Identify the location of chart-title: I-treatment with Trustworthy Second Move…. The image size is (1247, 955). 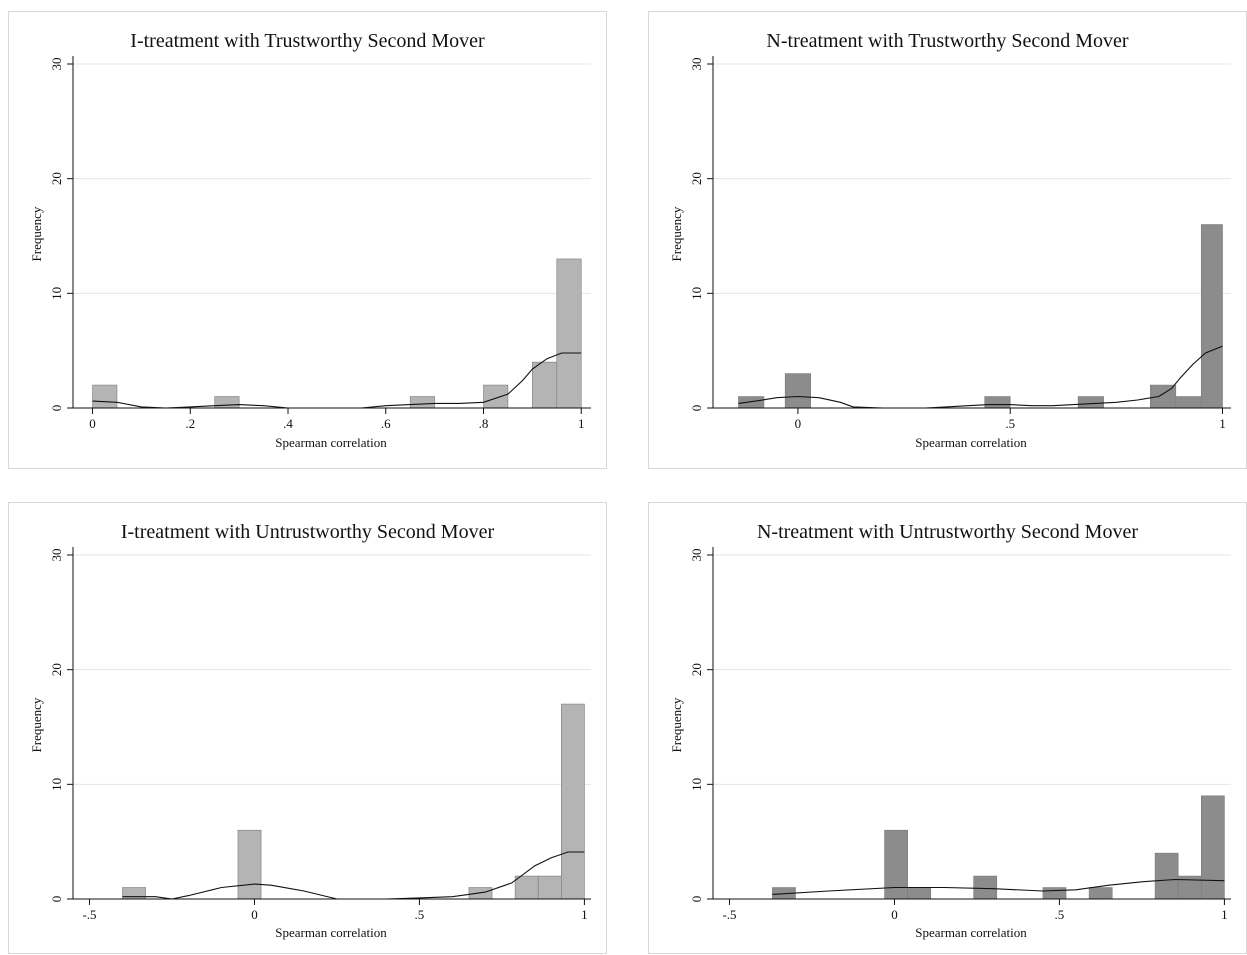
(307, 41).